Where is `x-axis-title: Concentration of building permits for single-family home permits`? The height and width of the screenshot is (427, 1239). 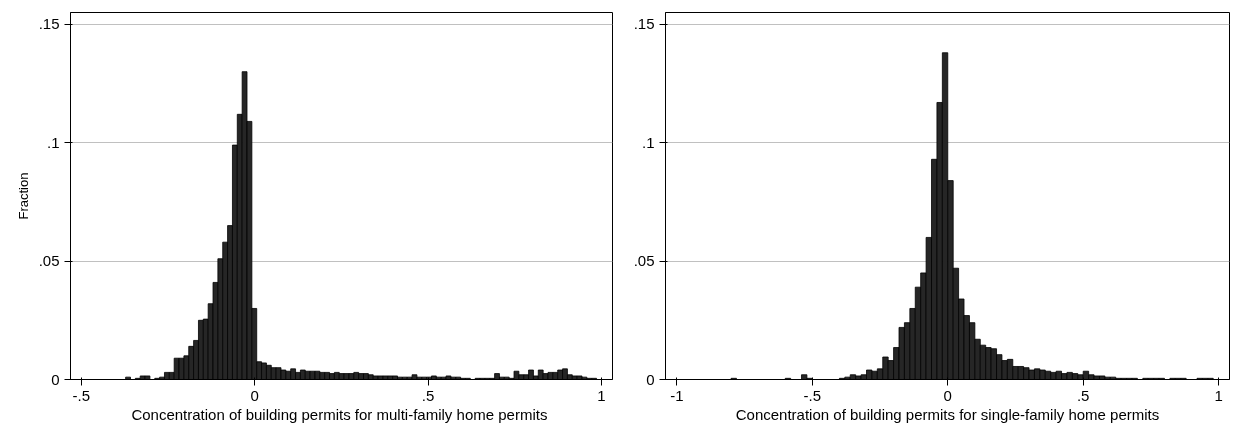 x-axis-title: Concentration of building permits for single-family home permits is located at coordinates (947, 414).